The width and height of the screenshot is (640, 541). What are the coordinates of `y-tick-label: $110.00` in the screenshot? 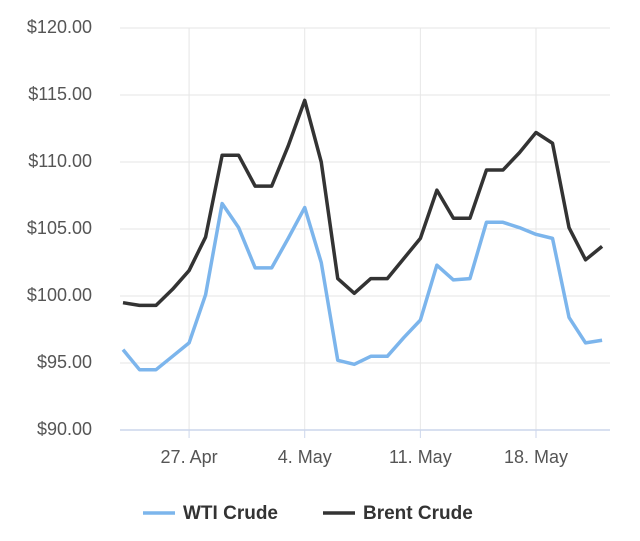 It's located at (60, 161).